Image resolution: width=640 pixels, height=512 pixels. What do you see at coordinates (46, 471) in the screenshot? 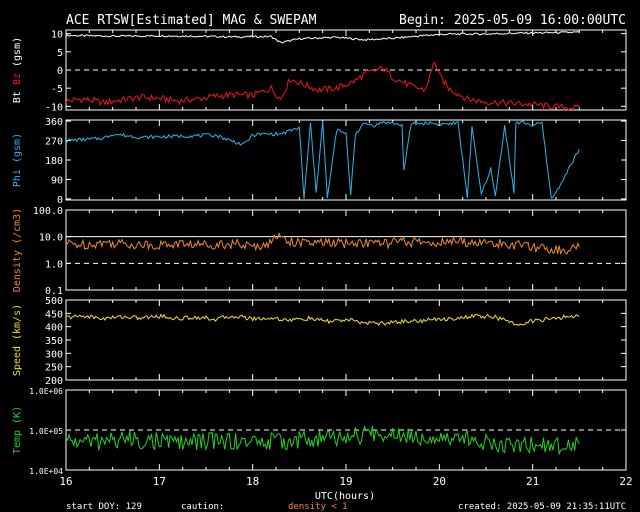
I see `temp-ytick-label: 1.0E+04` at bounding box center [46, 471].